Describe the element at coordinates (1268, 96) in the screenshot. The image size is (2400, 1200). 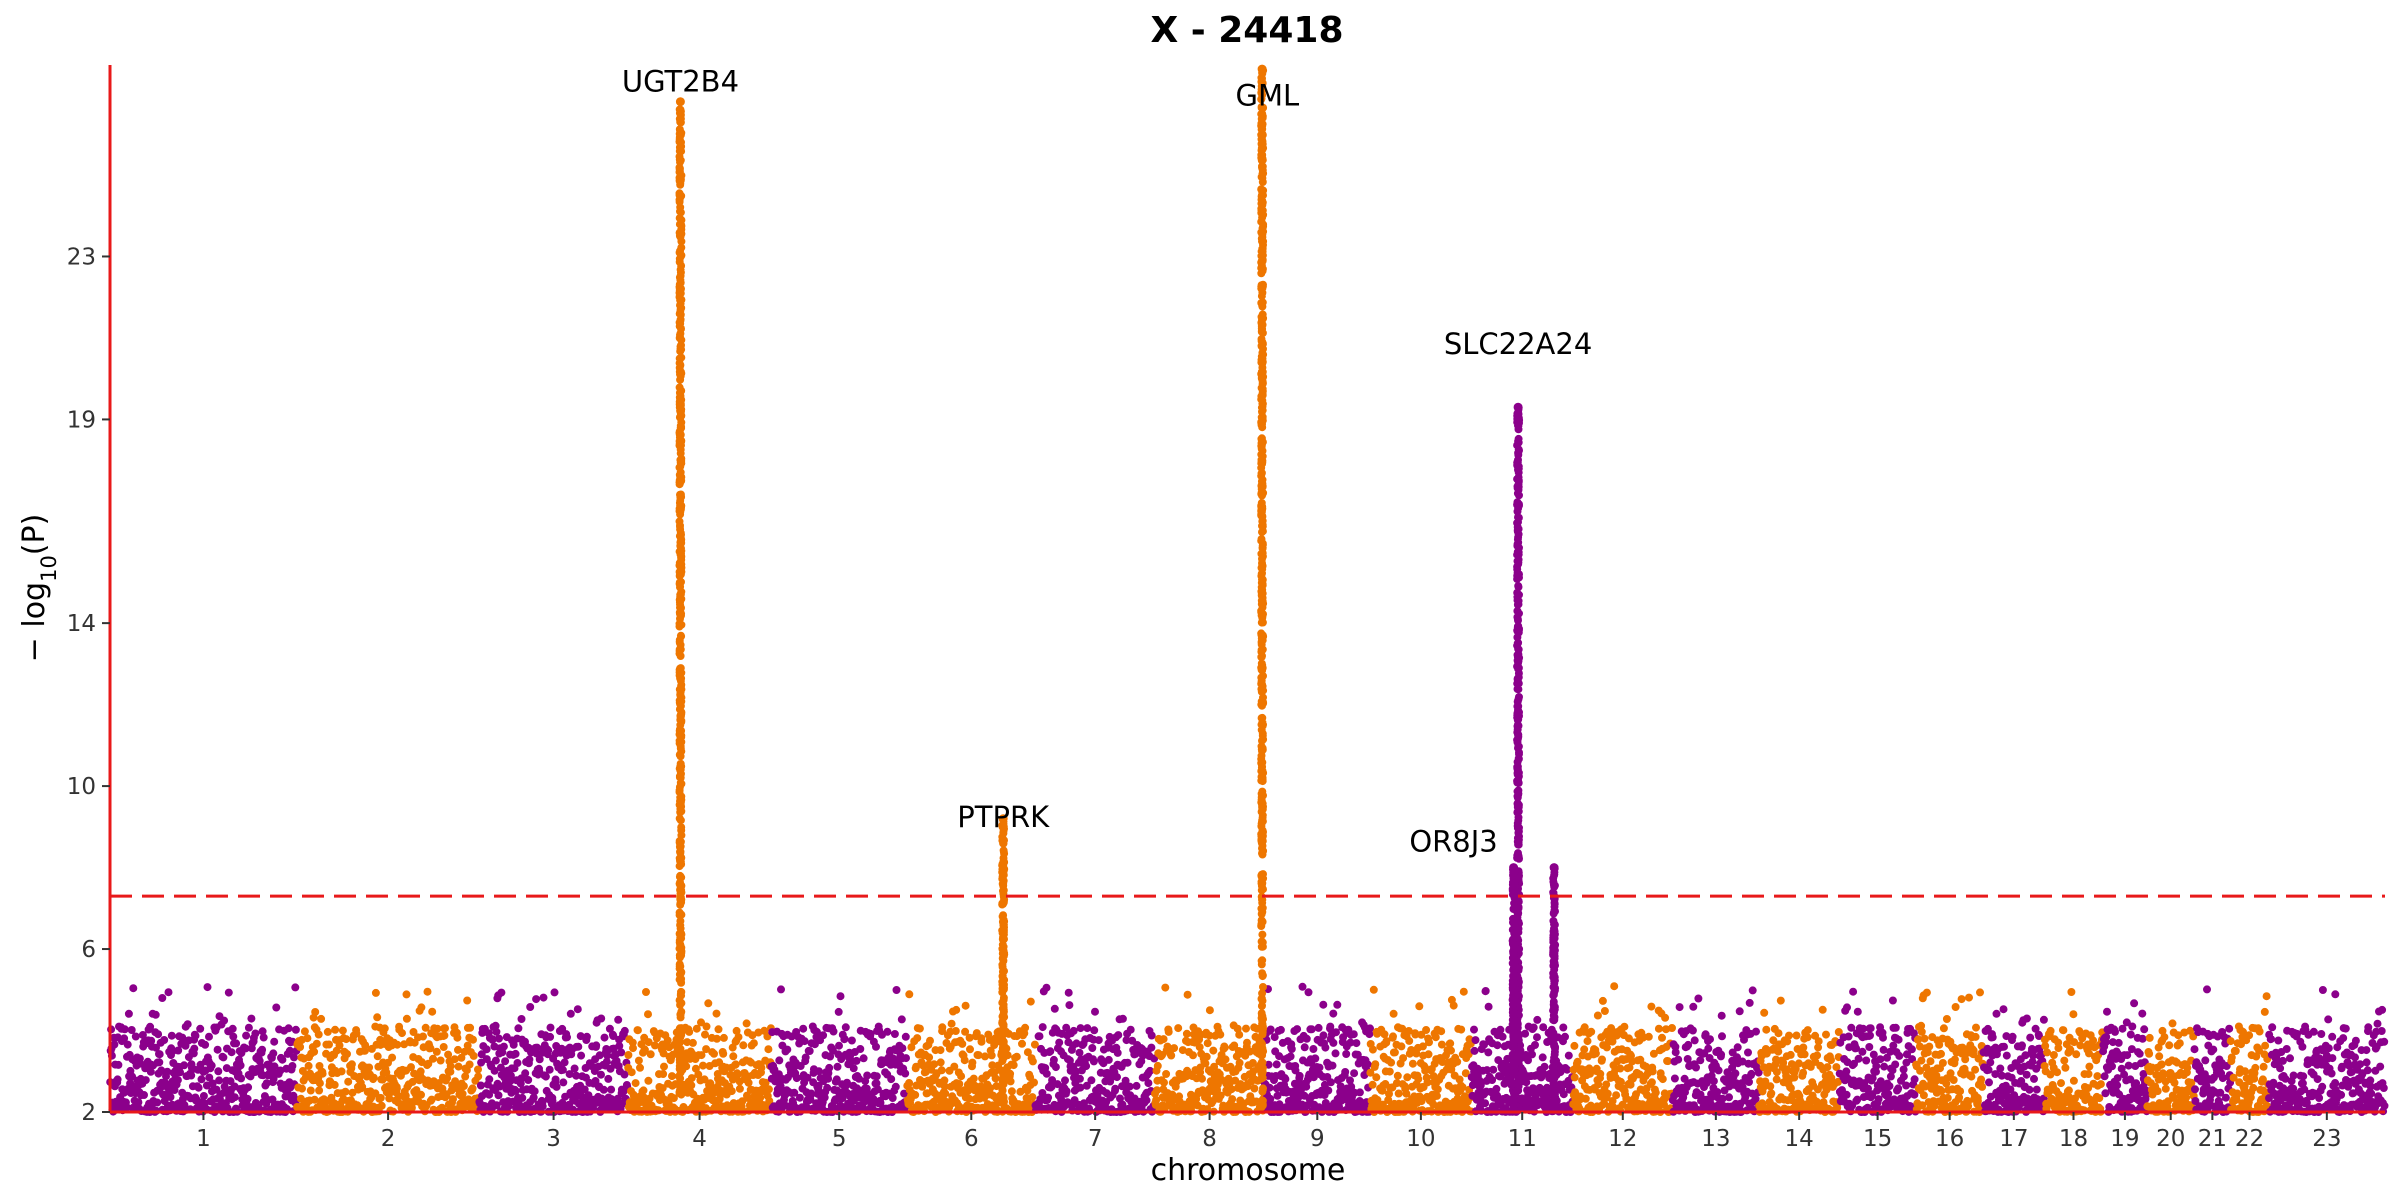
I see `gene-label-gml: GML` at that location.